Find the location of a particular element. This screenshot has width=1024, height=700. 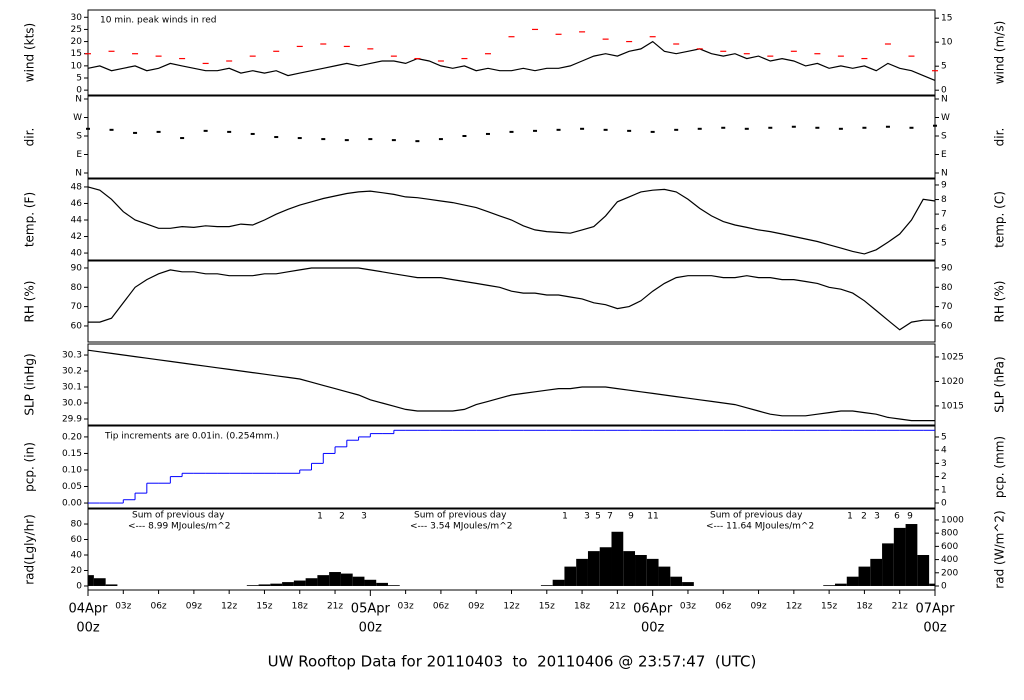

y-tick-label: E is located at coordinates (79, 155).